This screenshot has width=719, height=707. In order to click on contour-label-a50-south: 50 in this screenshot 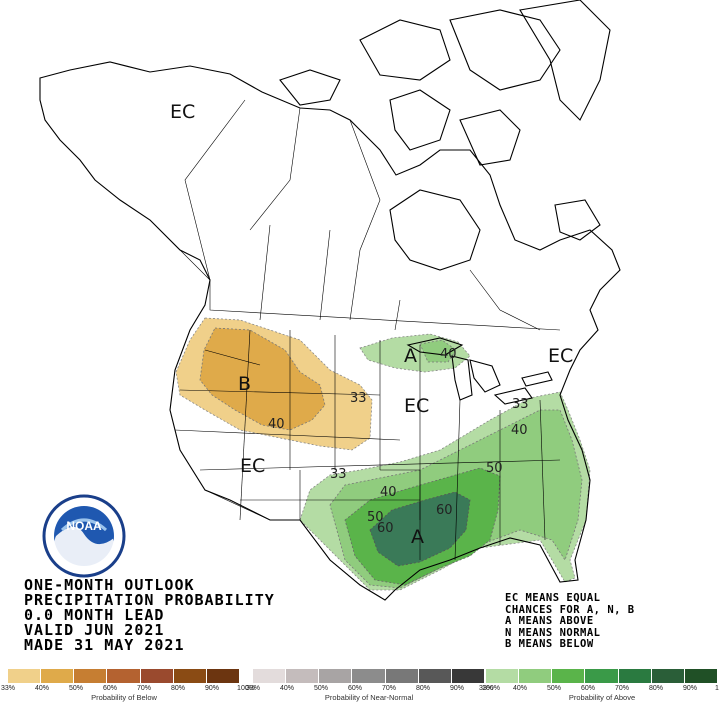, I will do `click(375, 517)`.